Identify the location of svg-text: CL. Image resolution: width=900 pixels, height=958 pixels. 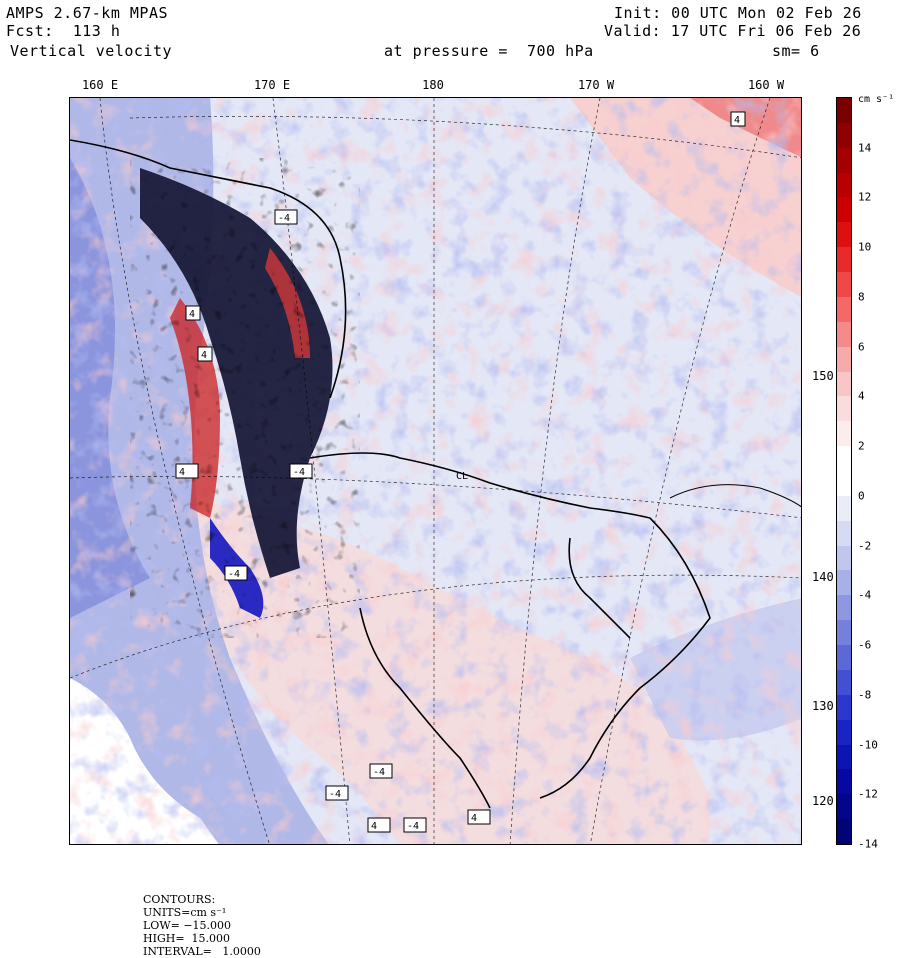
(462, 476).